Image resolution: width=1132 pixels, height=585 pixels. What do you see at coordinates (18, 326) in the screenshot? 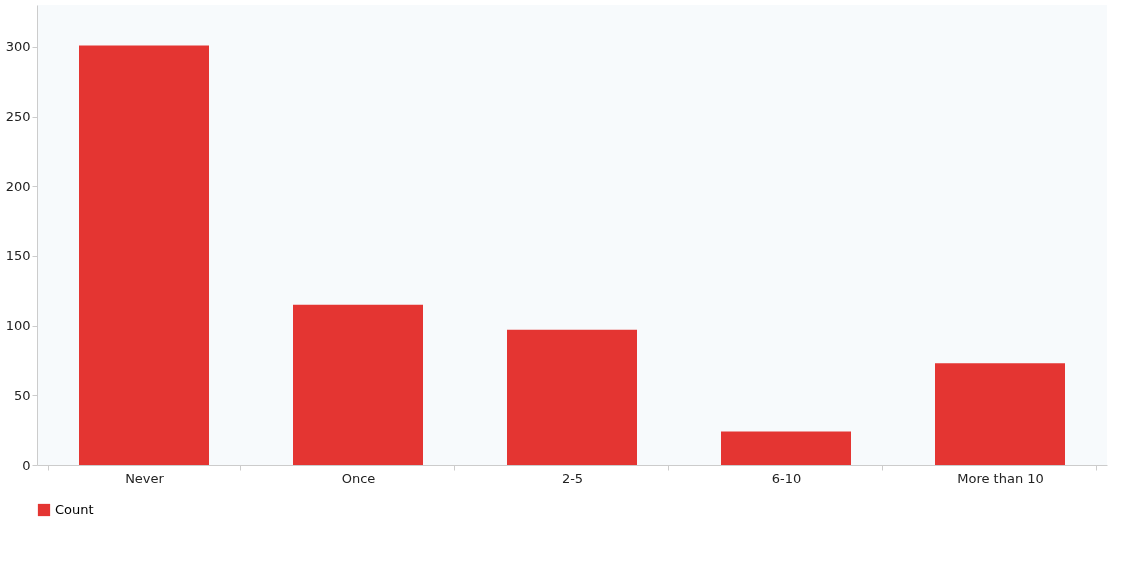
I see `y-tick-label: 100` at bounding box center [18, 326].